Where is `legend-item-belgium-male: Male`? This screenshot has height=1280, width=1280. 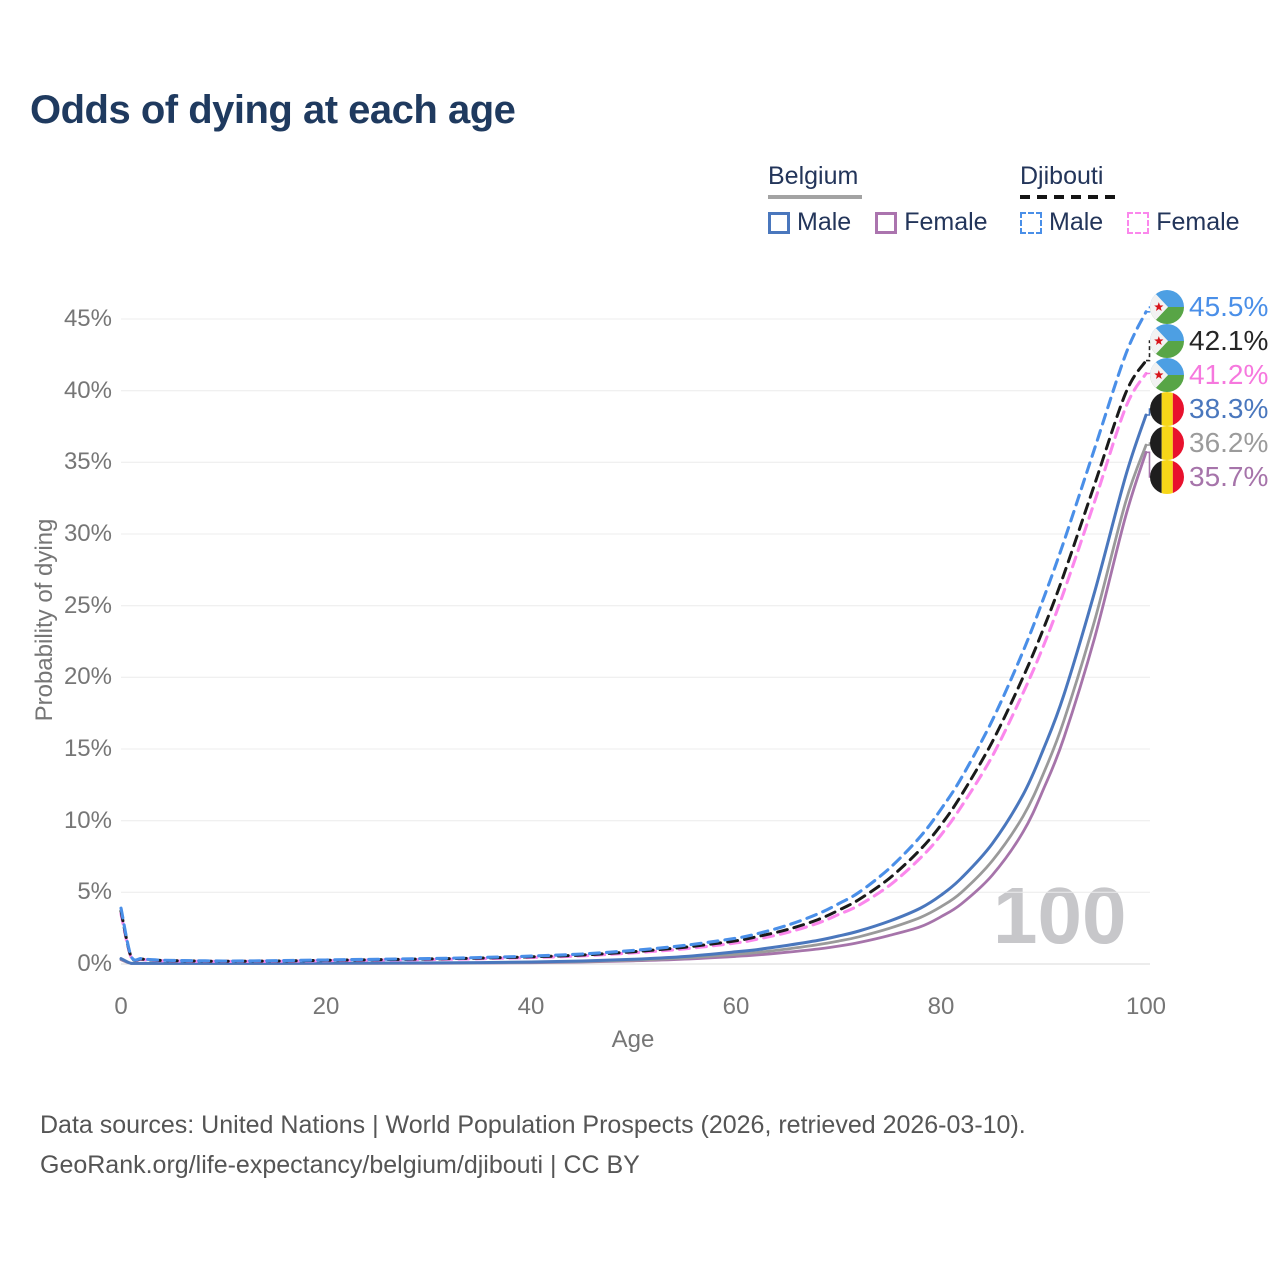 legend-item-belgium-male: Male is located at coordinates (809, 222).